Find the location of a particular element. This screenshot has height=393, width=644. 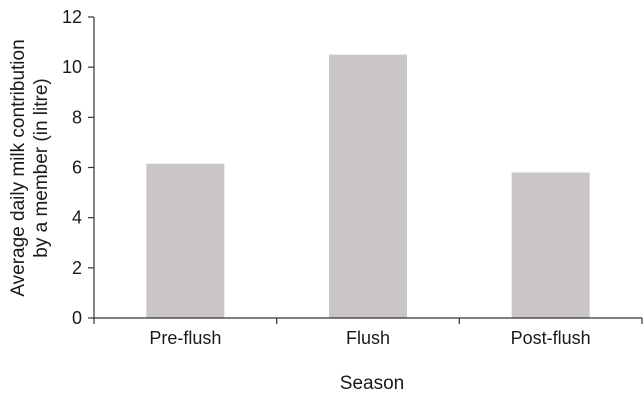

y-axis-title-line-1: Average daily milk contribution is located at coordinates (18, 167).